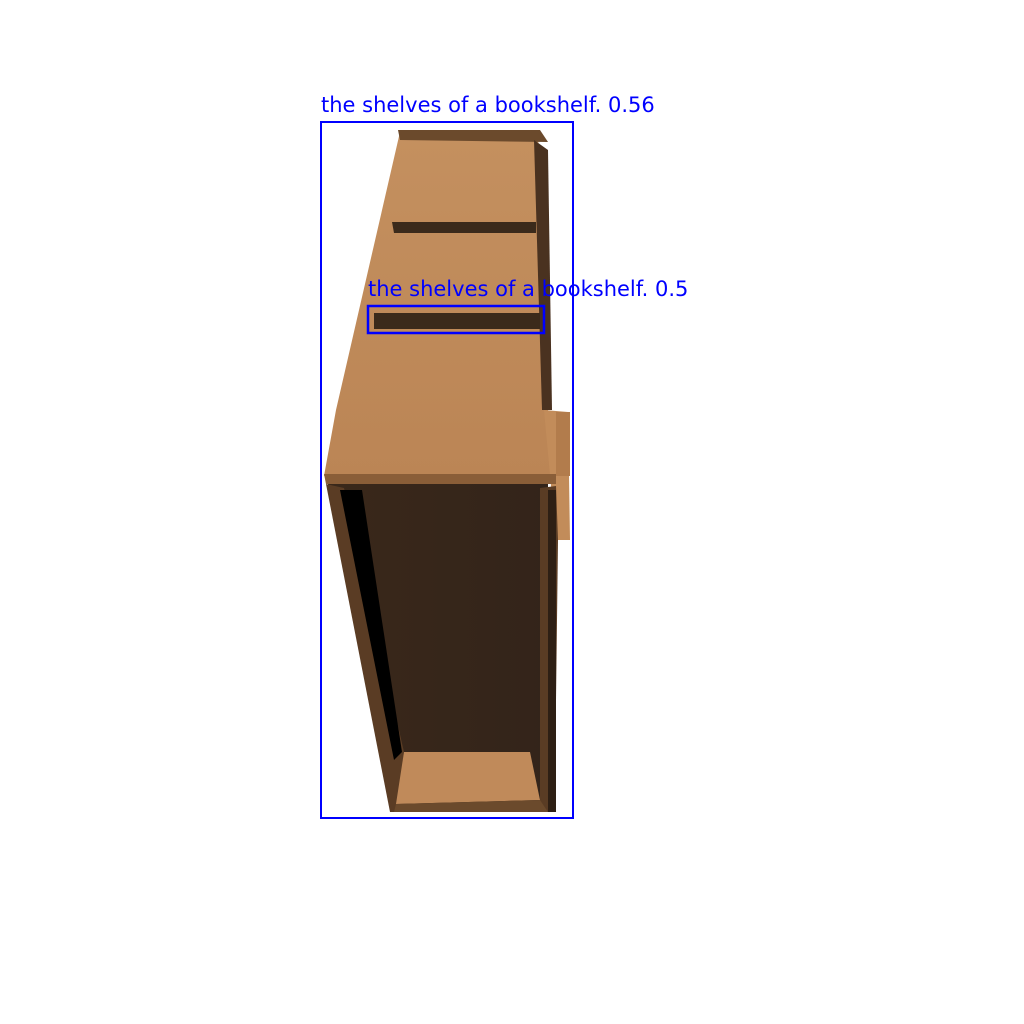  I want to click on bookshelf-right-edge-dark, so click(552, 651).